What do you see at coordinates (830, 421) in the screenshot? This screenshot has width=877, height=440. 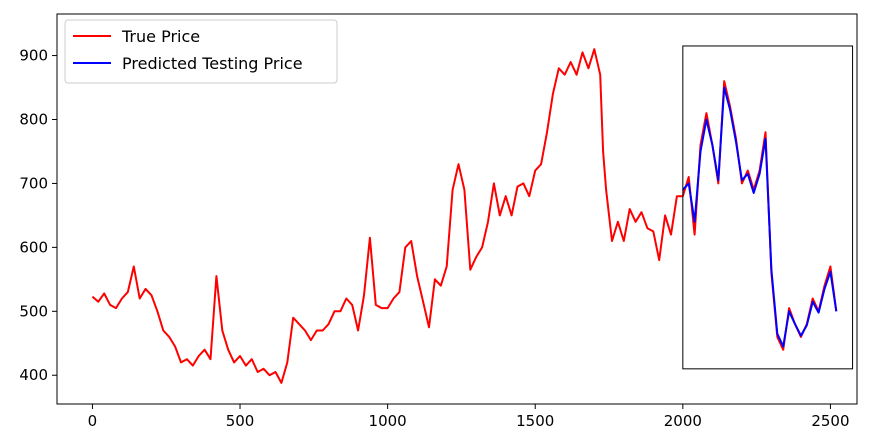 I see `x-tick-label: 2500` at bounding box center [830, 421].